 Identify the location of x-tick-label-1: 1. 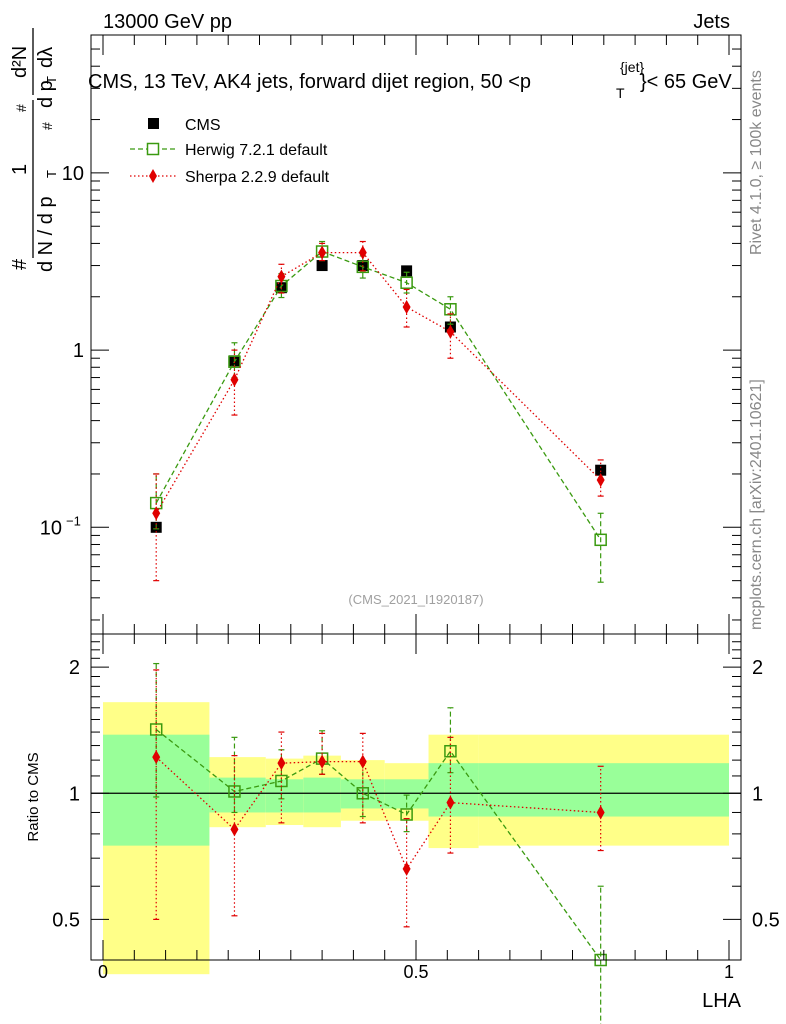
(729, 972).